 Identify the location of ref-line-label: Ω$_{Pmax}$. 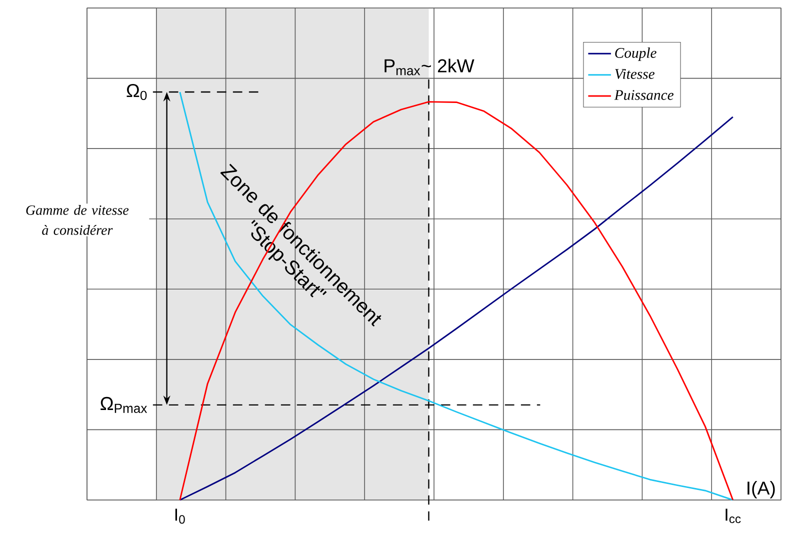
(124, 404).